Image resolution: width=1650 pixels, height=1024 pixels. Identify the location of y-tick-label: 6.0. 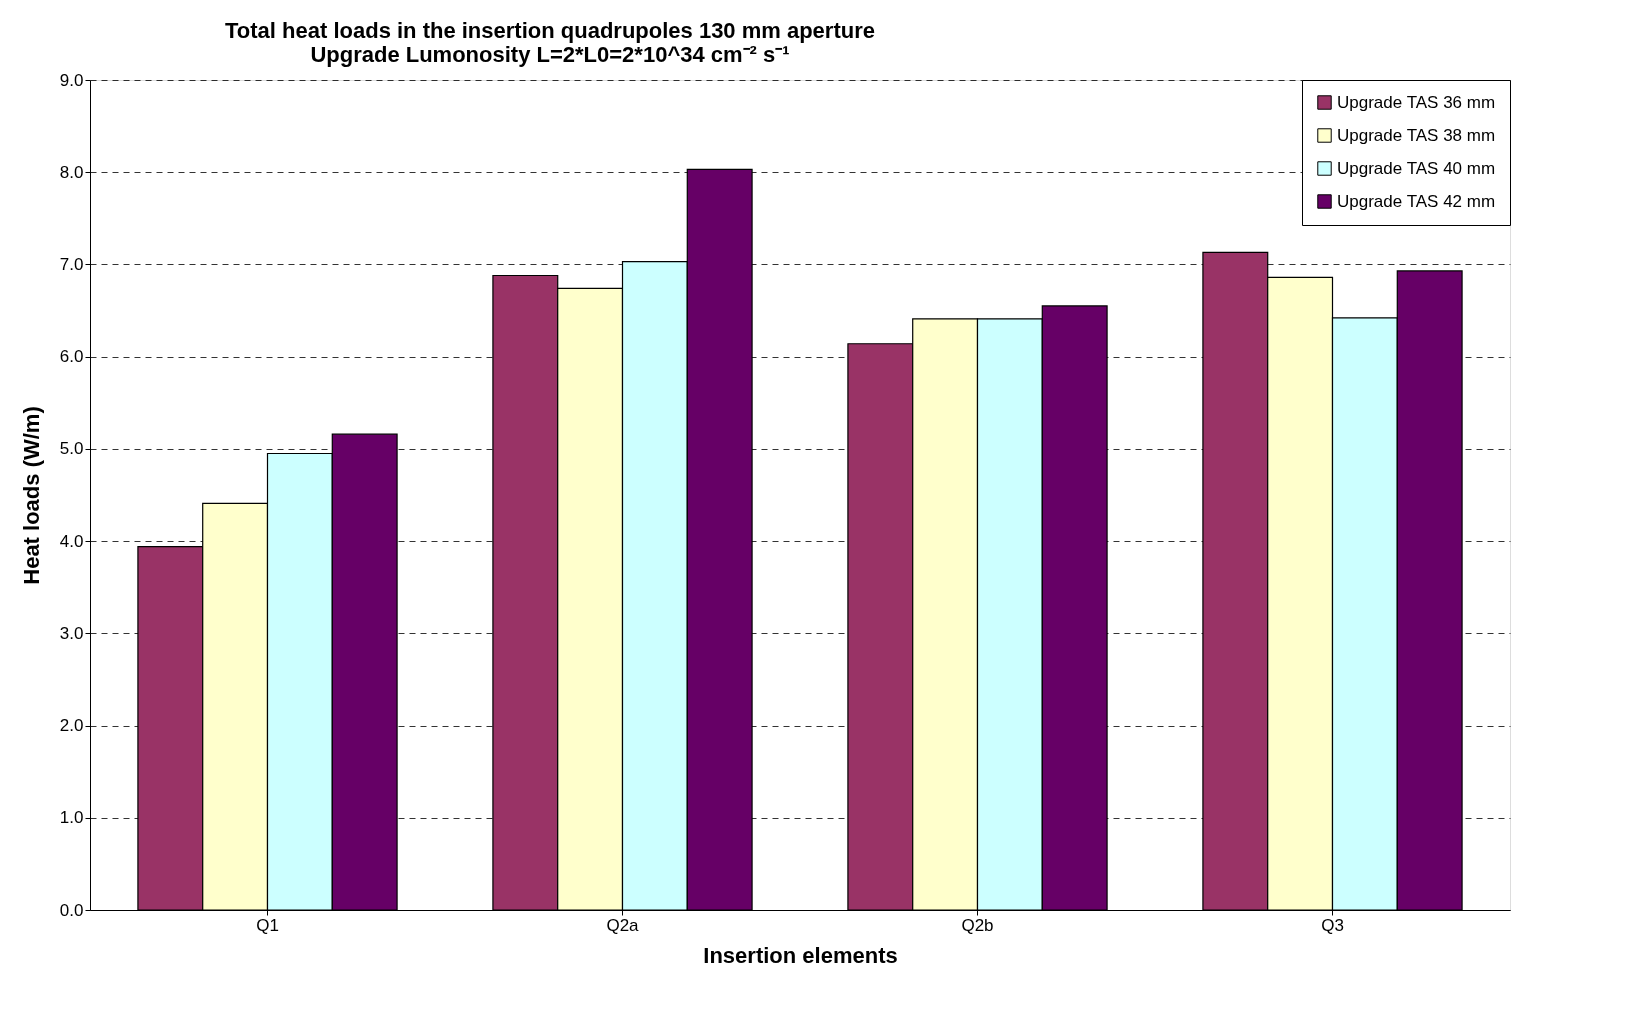
(71, 357).